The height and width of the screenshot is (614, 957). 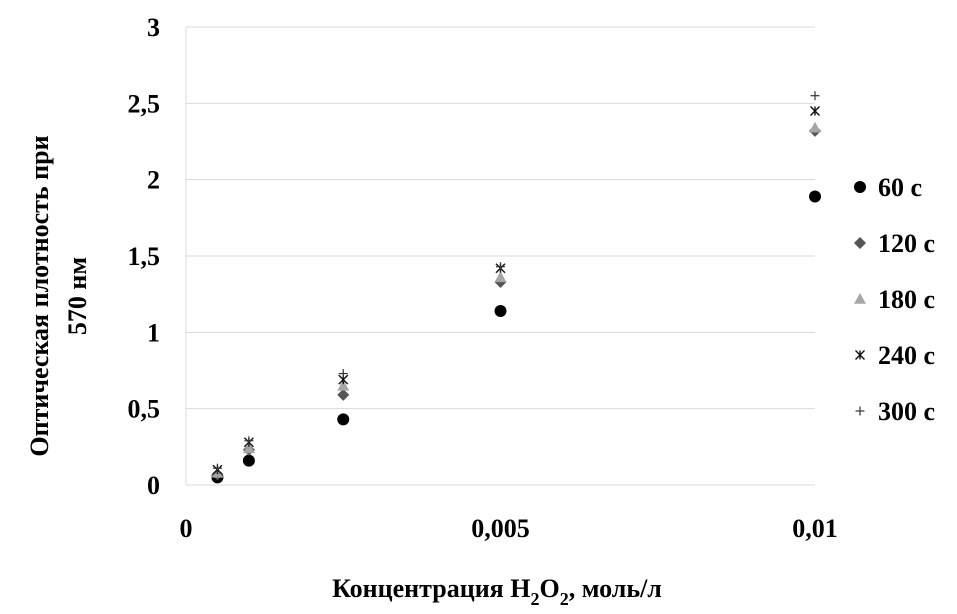 What do you see at coordinates (906, 243) in the screenshot?
I see `legend-label-1: 120 с` at bounding box center [906, 243].